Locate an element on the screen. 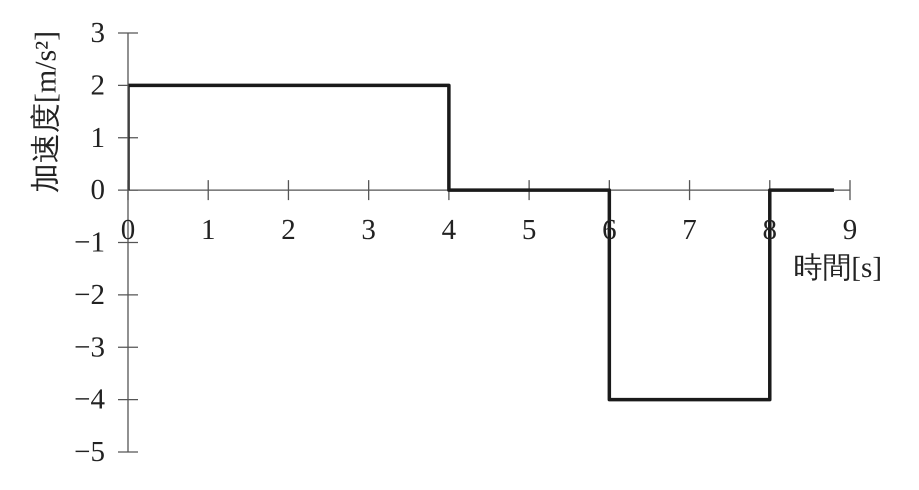  y-tick-label: 0 is located at coordinates (97, 190).